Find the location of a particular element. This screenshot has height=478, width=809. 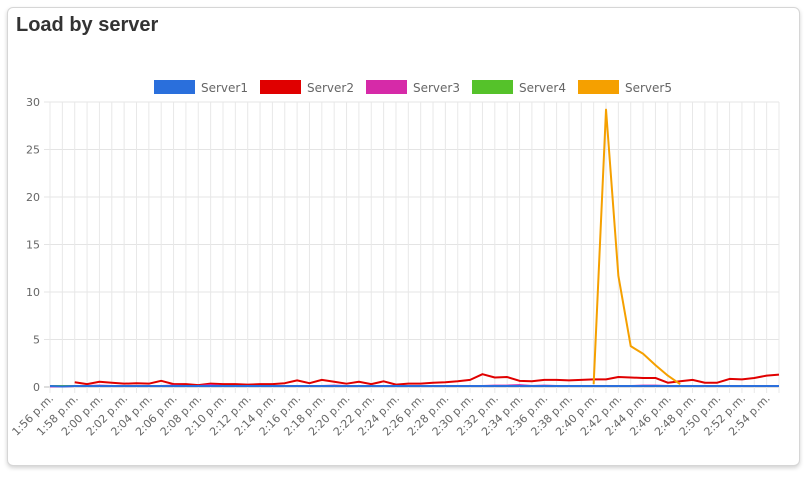

legend-label: Server4 is located at coordinates (542, 88).